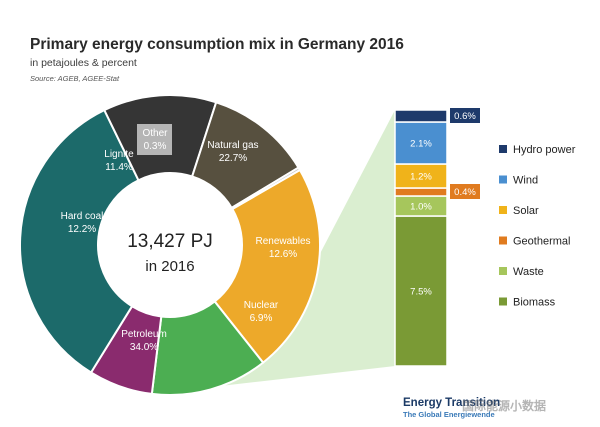  What do you see at coordinates (119, 154) in the screenshot?
I see `slice-label-lignite: Lignite` at bounding box center [119, 154].